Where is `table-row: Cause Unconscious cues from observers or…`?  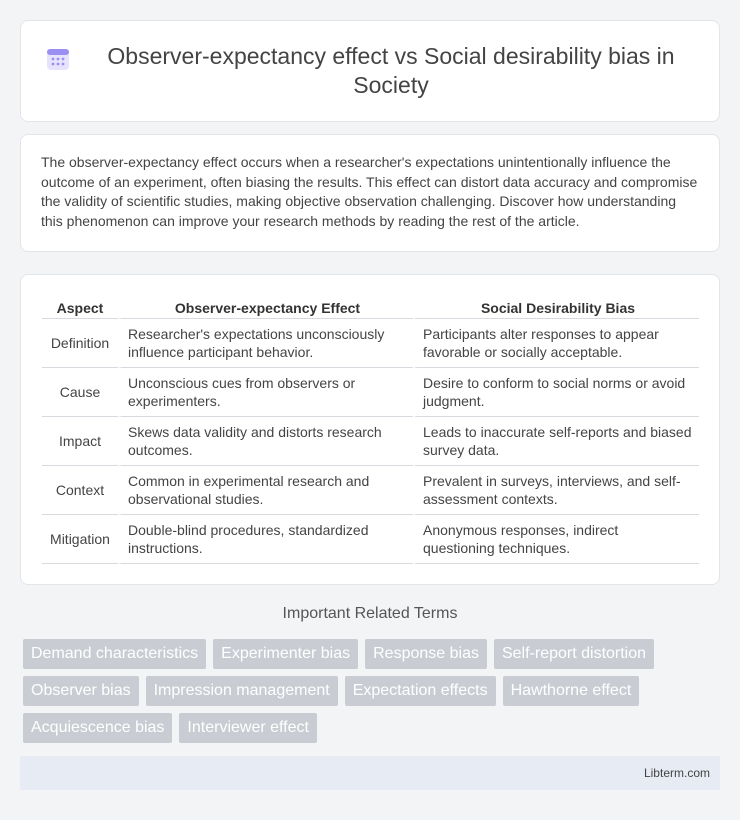
table-row: Cause Unconscious cues from observers or… is located at coordinates (370, 392).